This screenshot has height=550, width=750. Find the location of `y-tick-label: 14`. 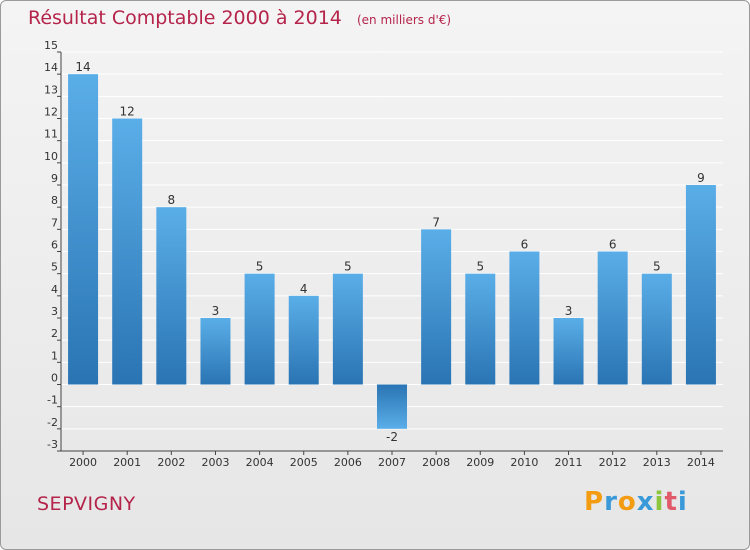

y-tick-label: 14 is located at coordinates (51, 67).